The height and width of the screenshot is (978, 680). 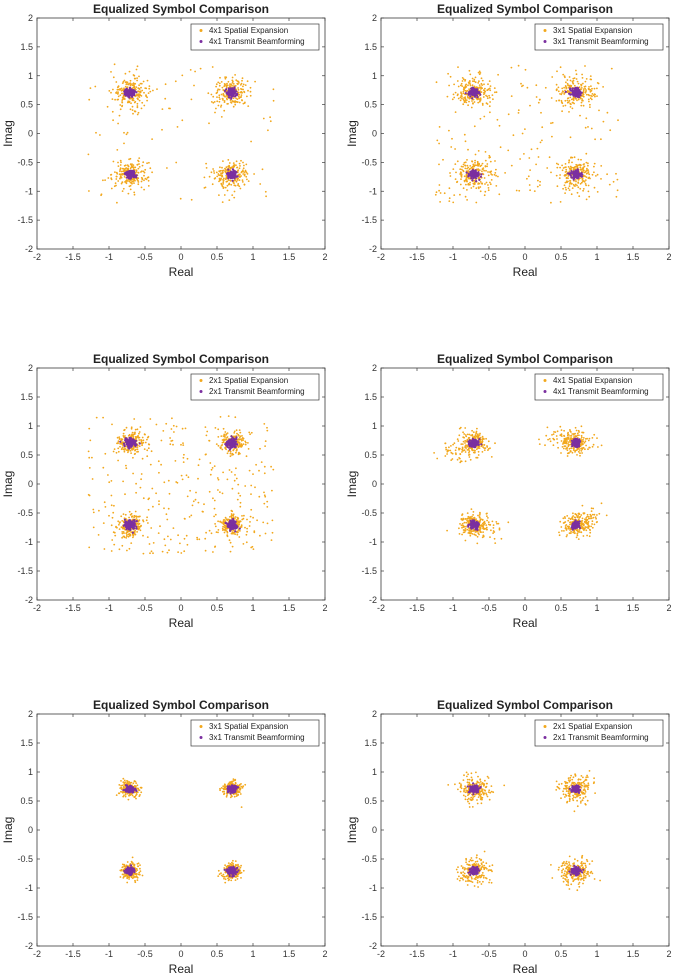 I want to click on legend-entry: 4x1 Transmit Beamforming, so click(x=257, y=41).